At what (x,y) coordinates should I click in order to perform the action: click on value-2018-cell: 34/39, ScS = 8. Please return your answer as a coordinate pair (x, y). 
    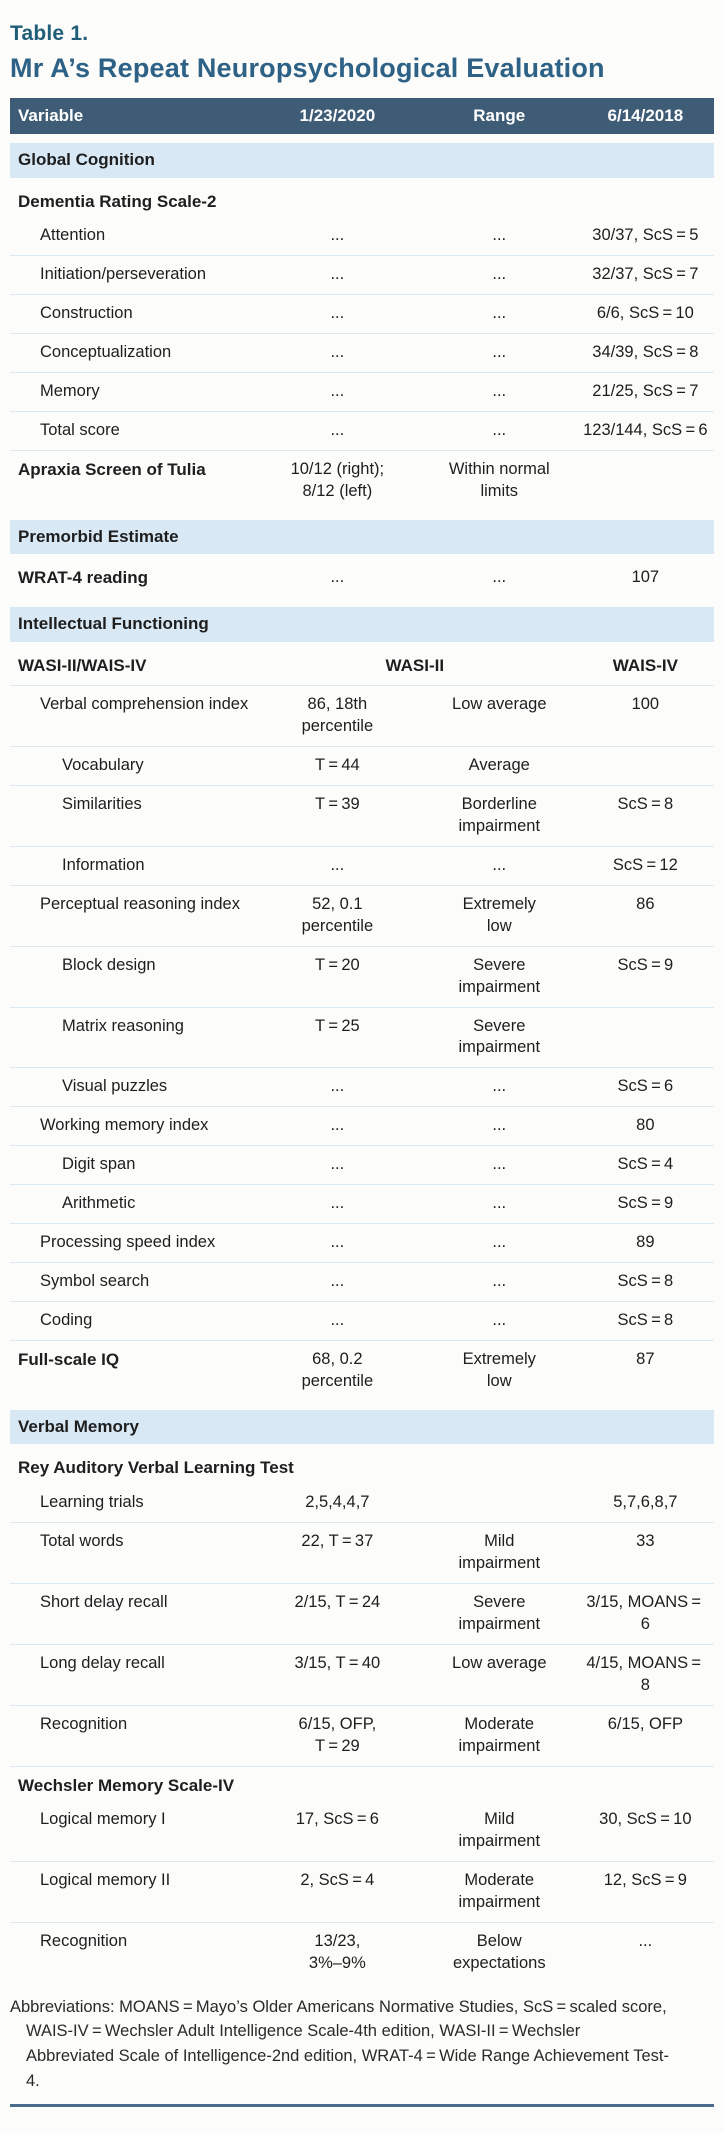
    Looking at the image, I should click on (645, 353).